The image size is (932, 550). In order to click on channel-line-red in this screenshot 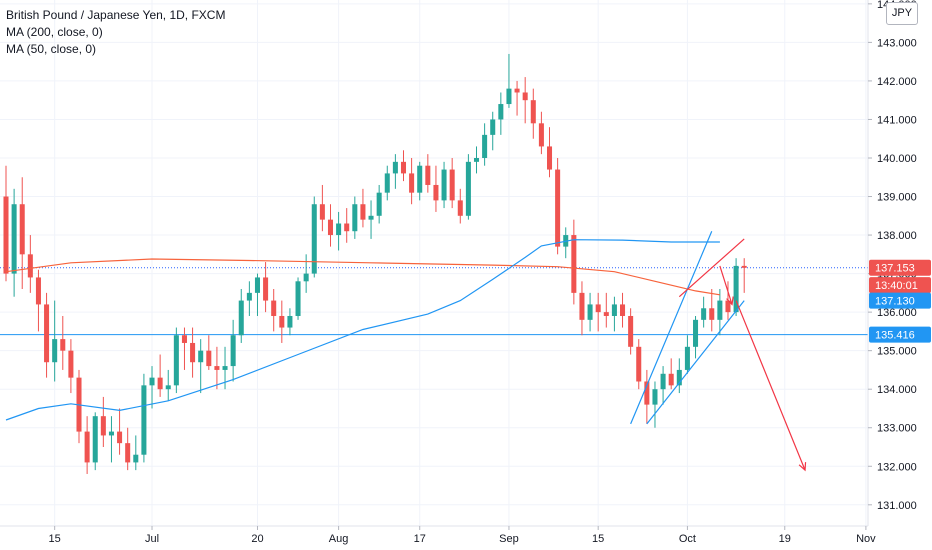, I will do `click(711, 268)`.